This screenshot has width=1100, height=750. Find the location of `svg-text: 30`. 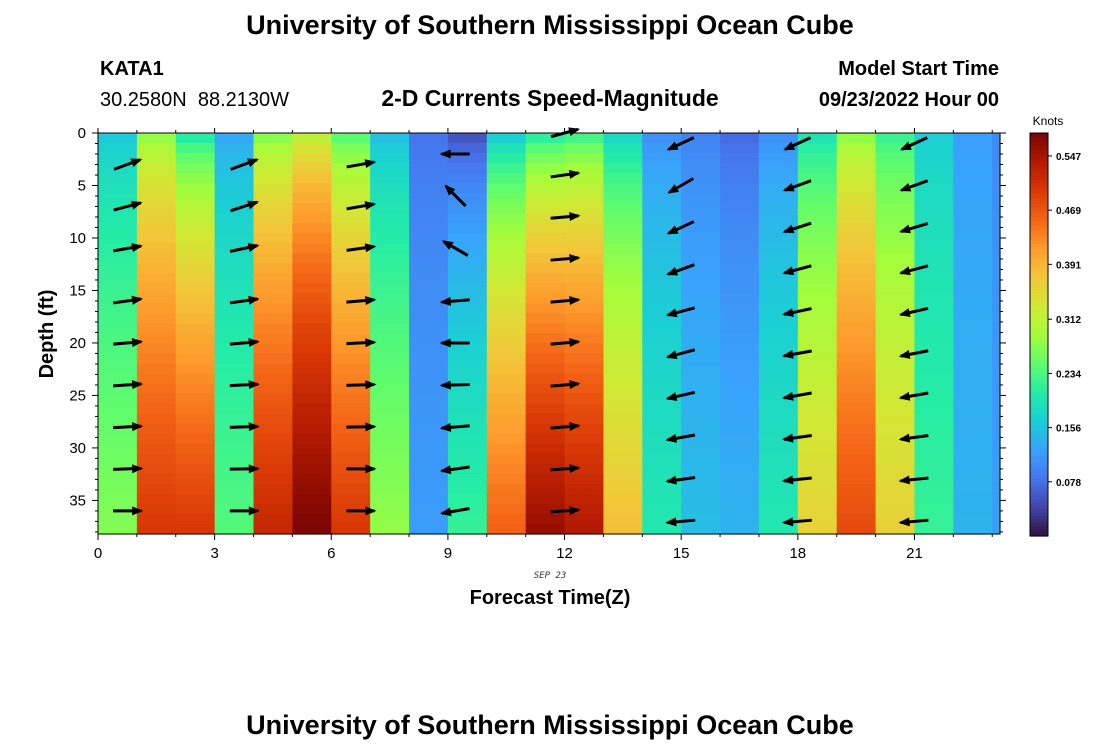

svg-text: 30 is located at coordinates (77, 448).